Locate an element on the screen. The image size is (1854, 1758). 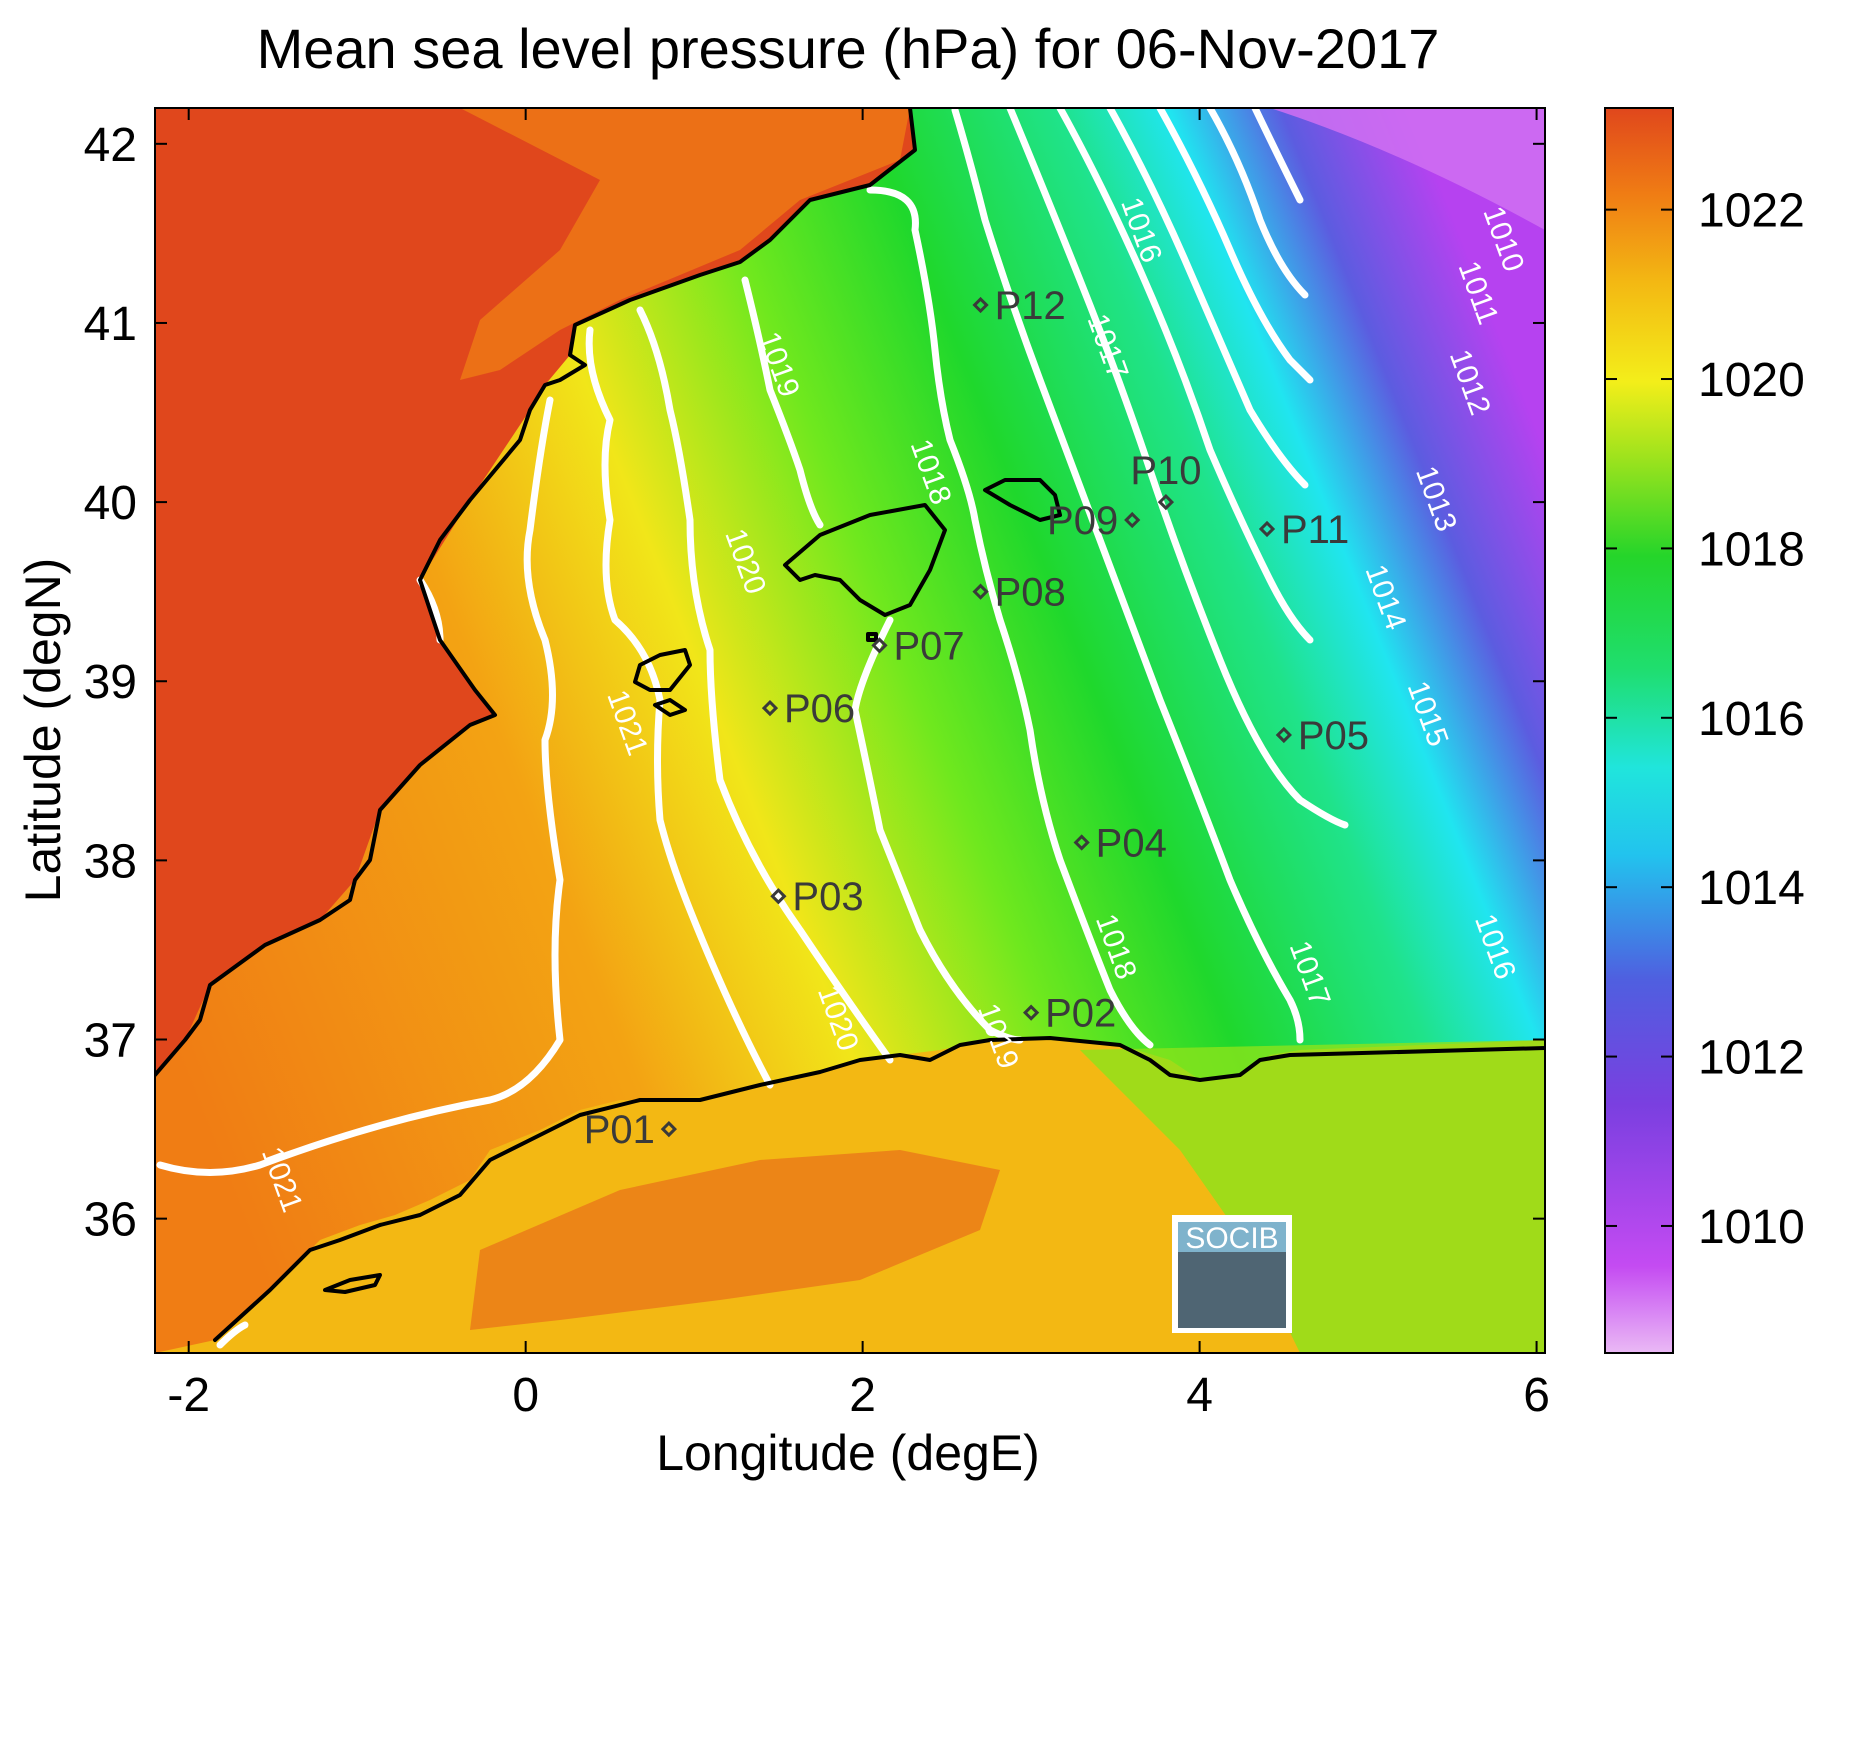
station-label: P10 is located at coordinates (1165, 471).